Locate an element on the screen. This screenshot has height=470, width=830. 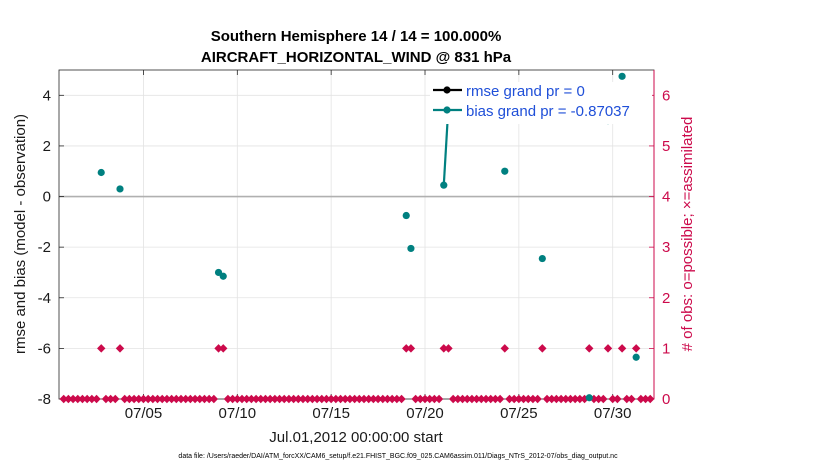
x-tick-label: 07/15 is located at coordinates (331, 413).